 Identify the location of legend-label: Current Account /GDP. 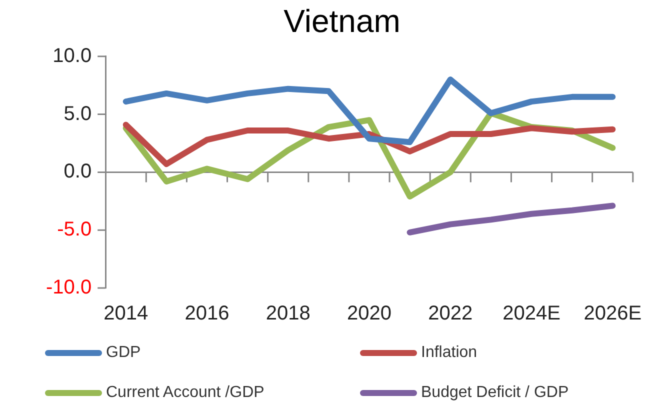
(185, 393).